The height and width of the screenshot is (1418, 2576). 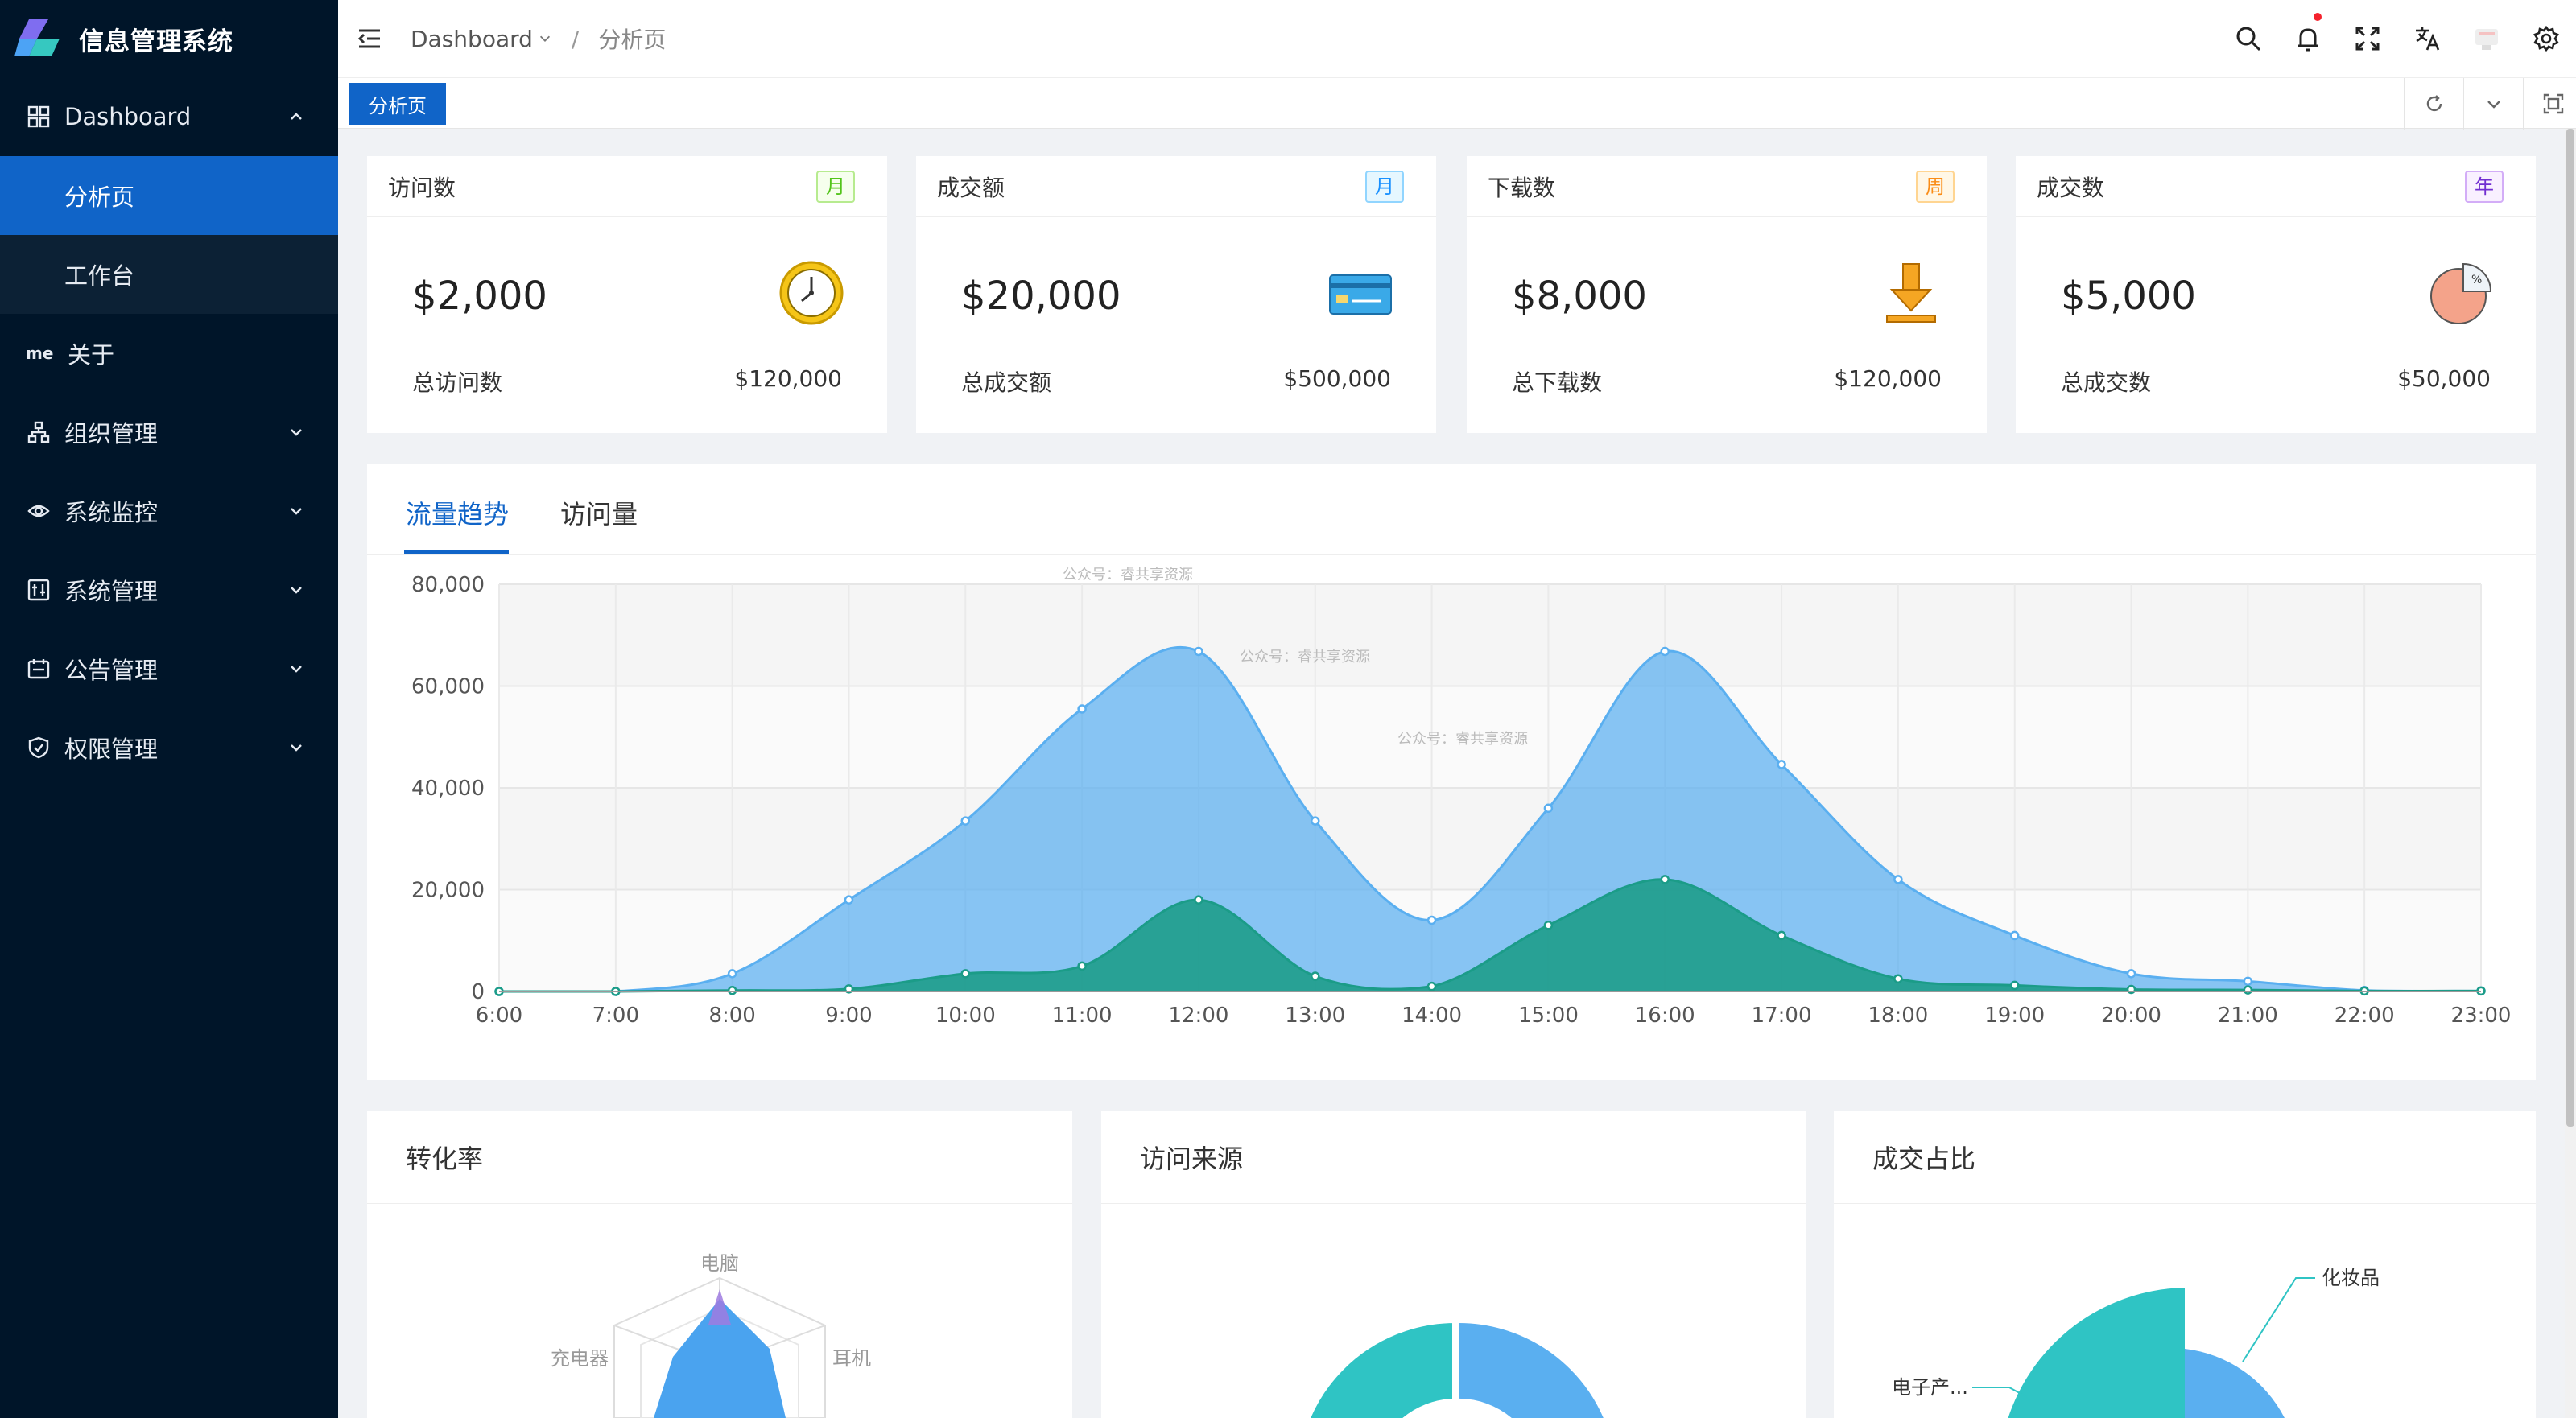 I want to click on translate-icon, so click(x=2428, y=39).